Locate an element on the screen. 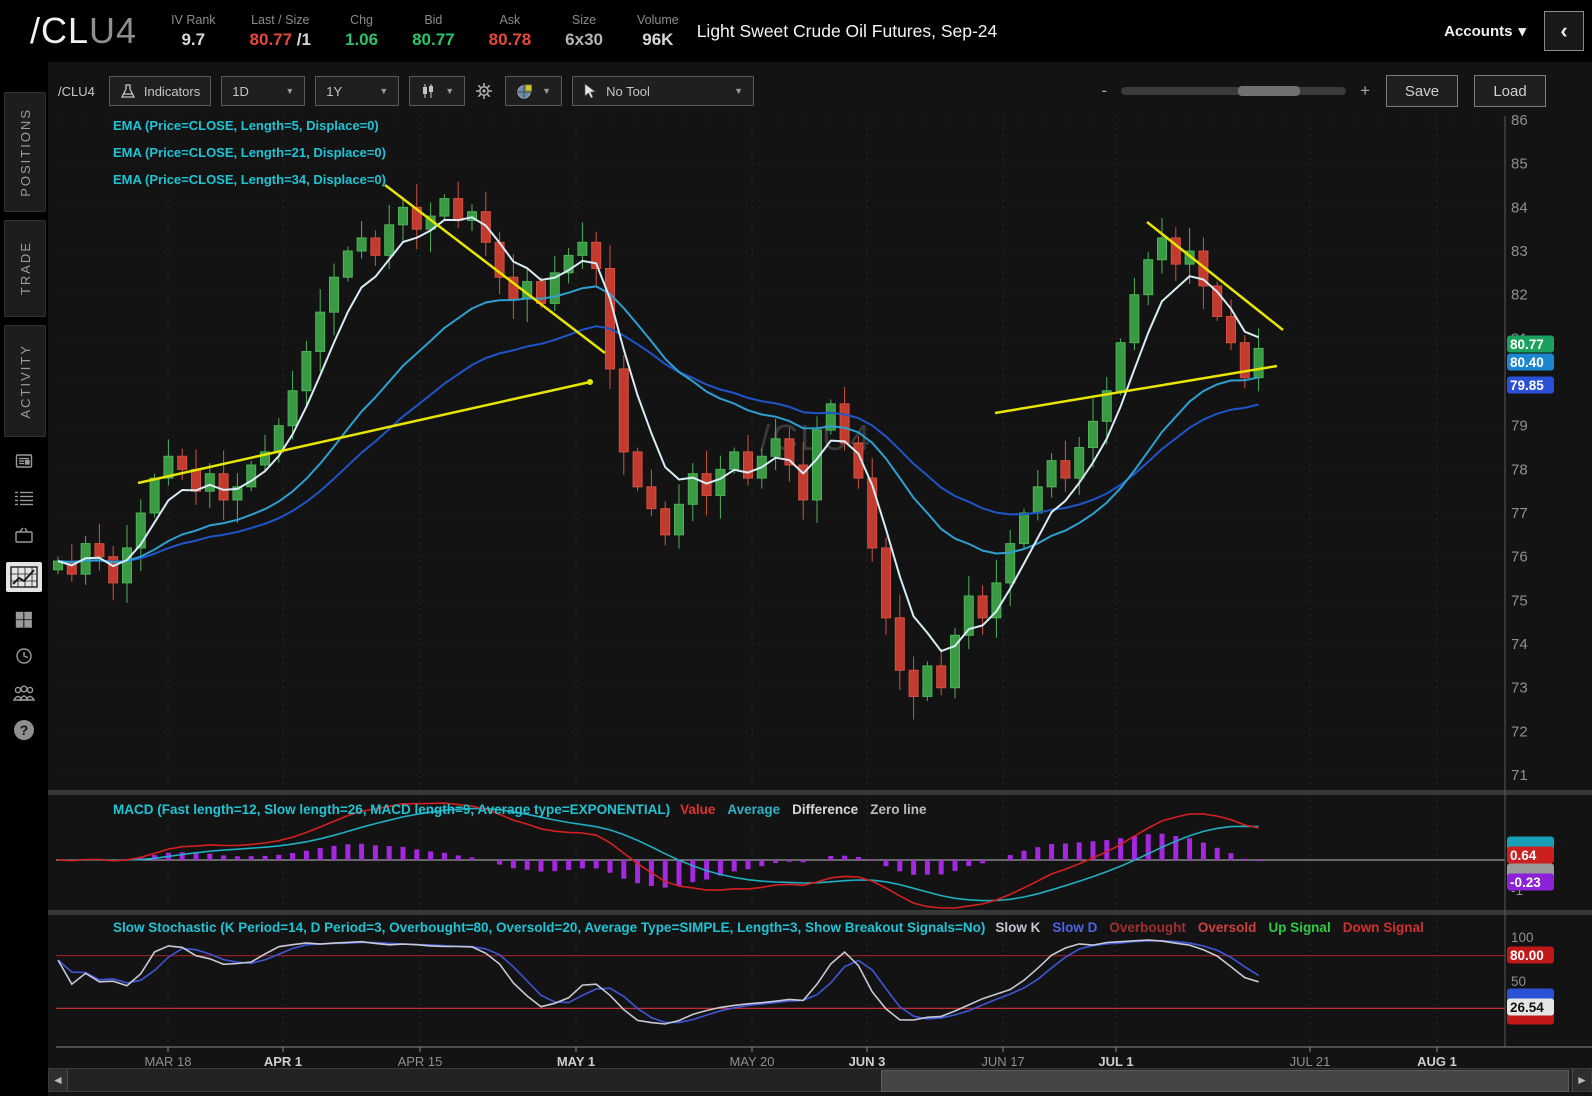 This screenshot has width=1592, height=1096. timeframe-dropdown: 1D ▼ is located at coordinates (263, 91).